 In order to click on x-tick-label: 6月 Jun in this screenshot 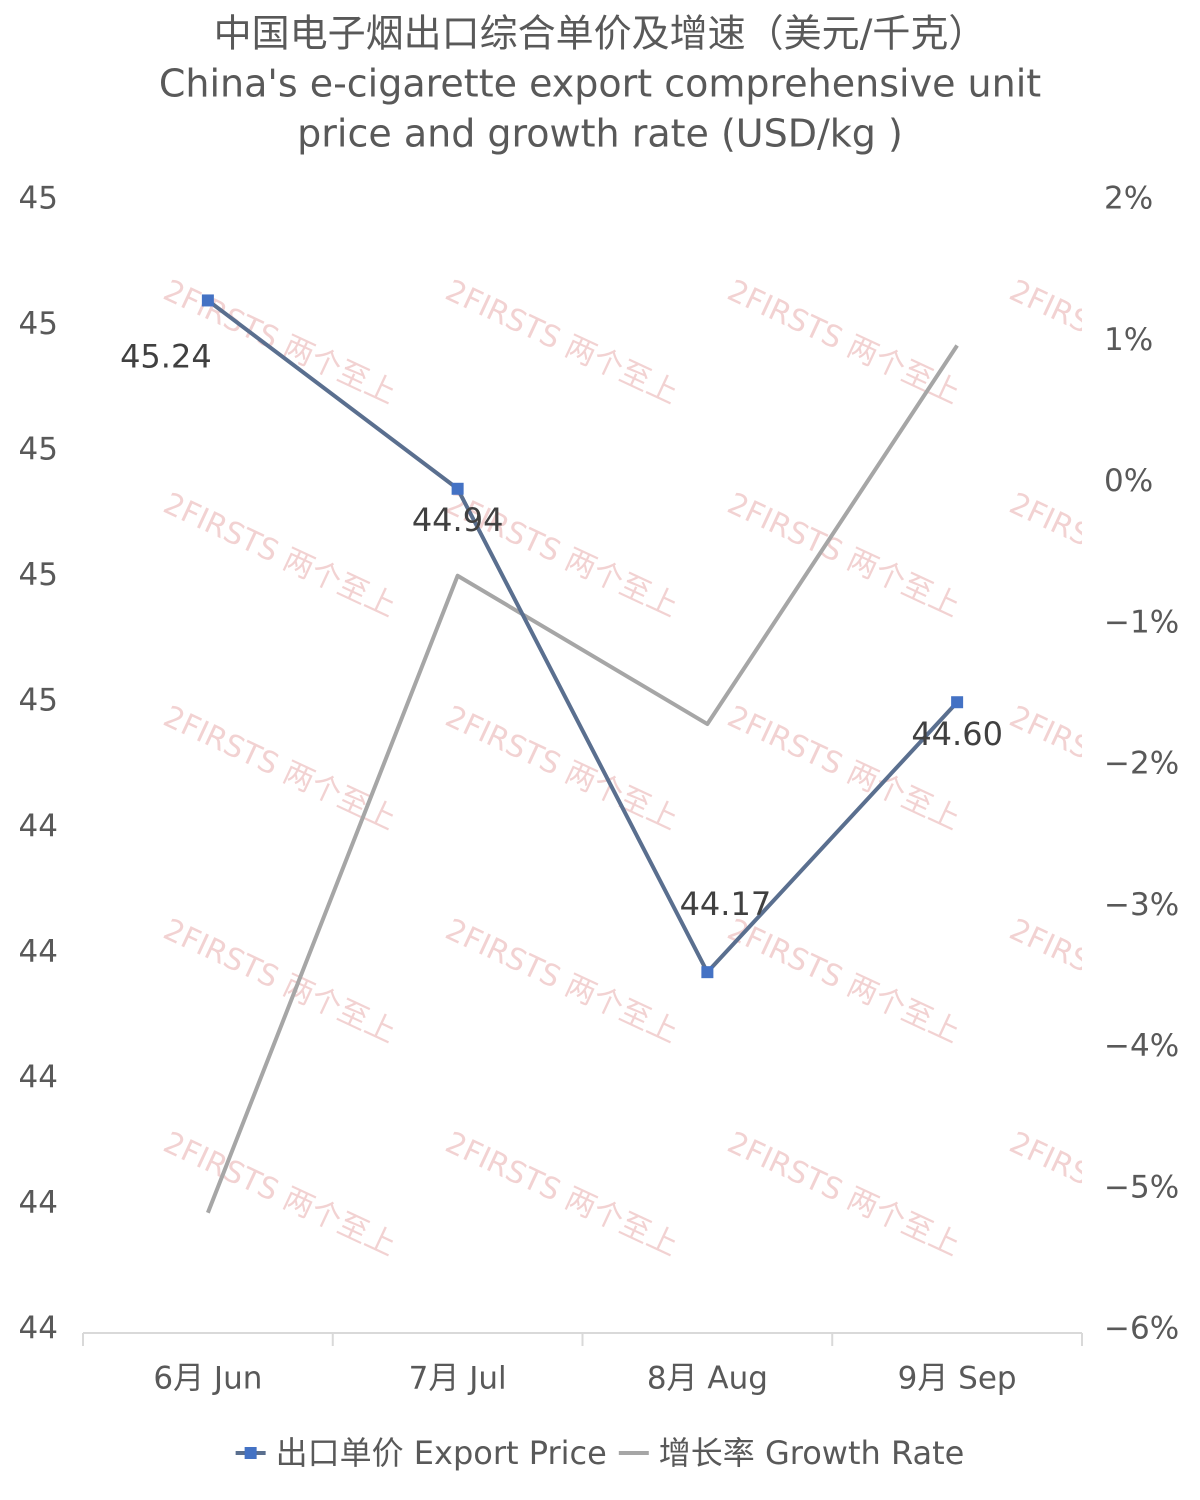, I will do `click(207, 1379)`.